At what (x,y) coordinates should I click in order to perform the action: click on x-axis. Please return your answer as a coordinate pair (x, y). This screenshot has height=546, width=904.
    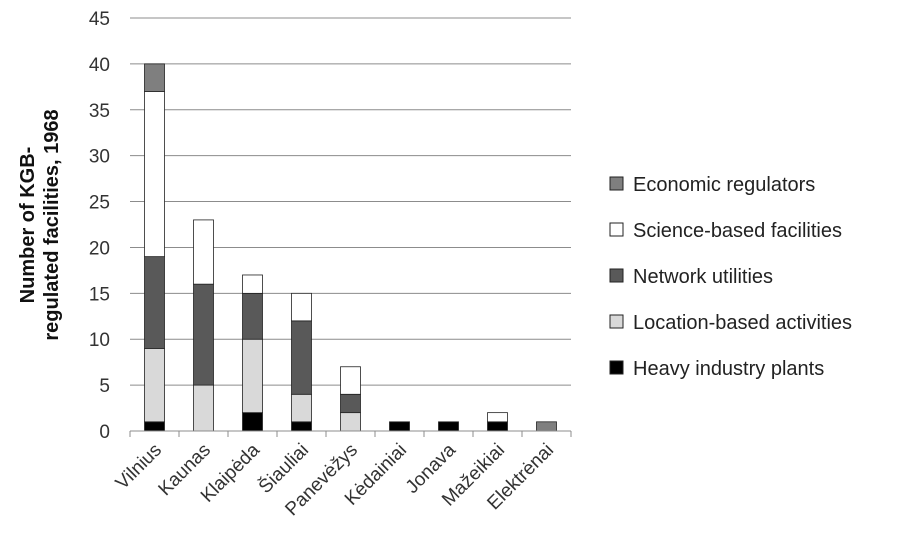
    Looking at the image, I should click on (350, 433).